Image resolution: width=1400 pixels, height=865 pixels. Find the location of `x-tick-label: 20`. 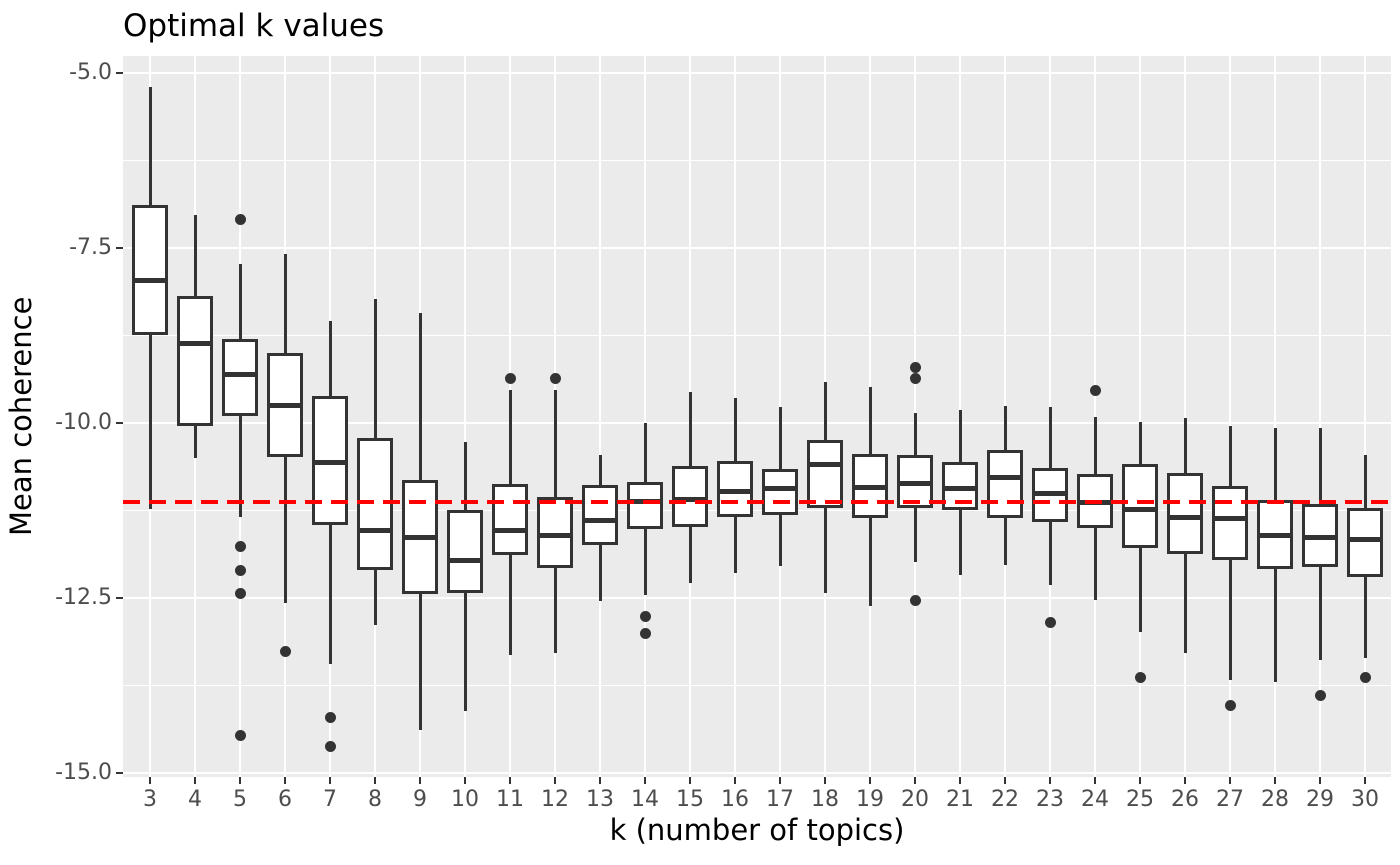

x-tick-label: 20 is located at coordinates (915, 799).